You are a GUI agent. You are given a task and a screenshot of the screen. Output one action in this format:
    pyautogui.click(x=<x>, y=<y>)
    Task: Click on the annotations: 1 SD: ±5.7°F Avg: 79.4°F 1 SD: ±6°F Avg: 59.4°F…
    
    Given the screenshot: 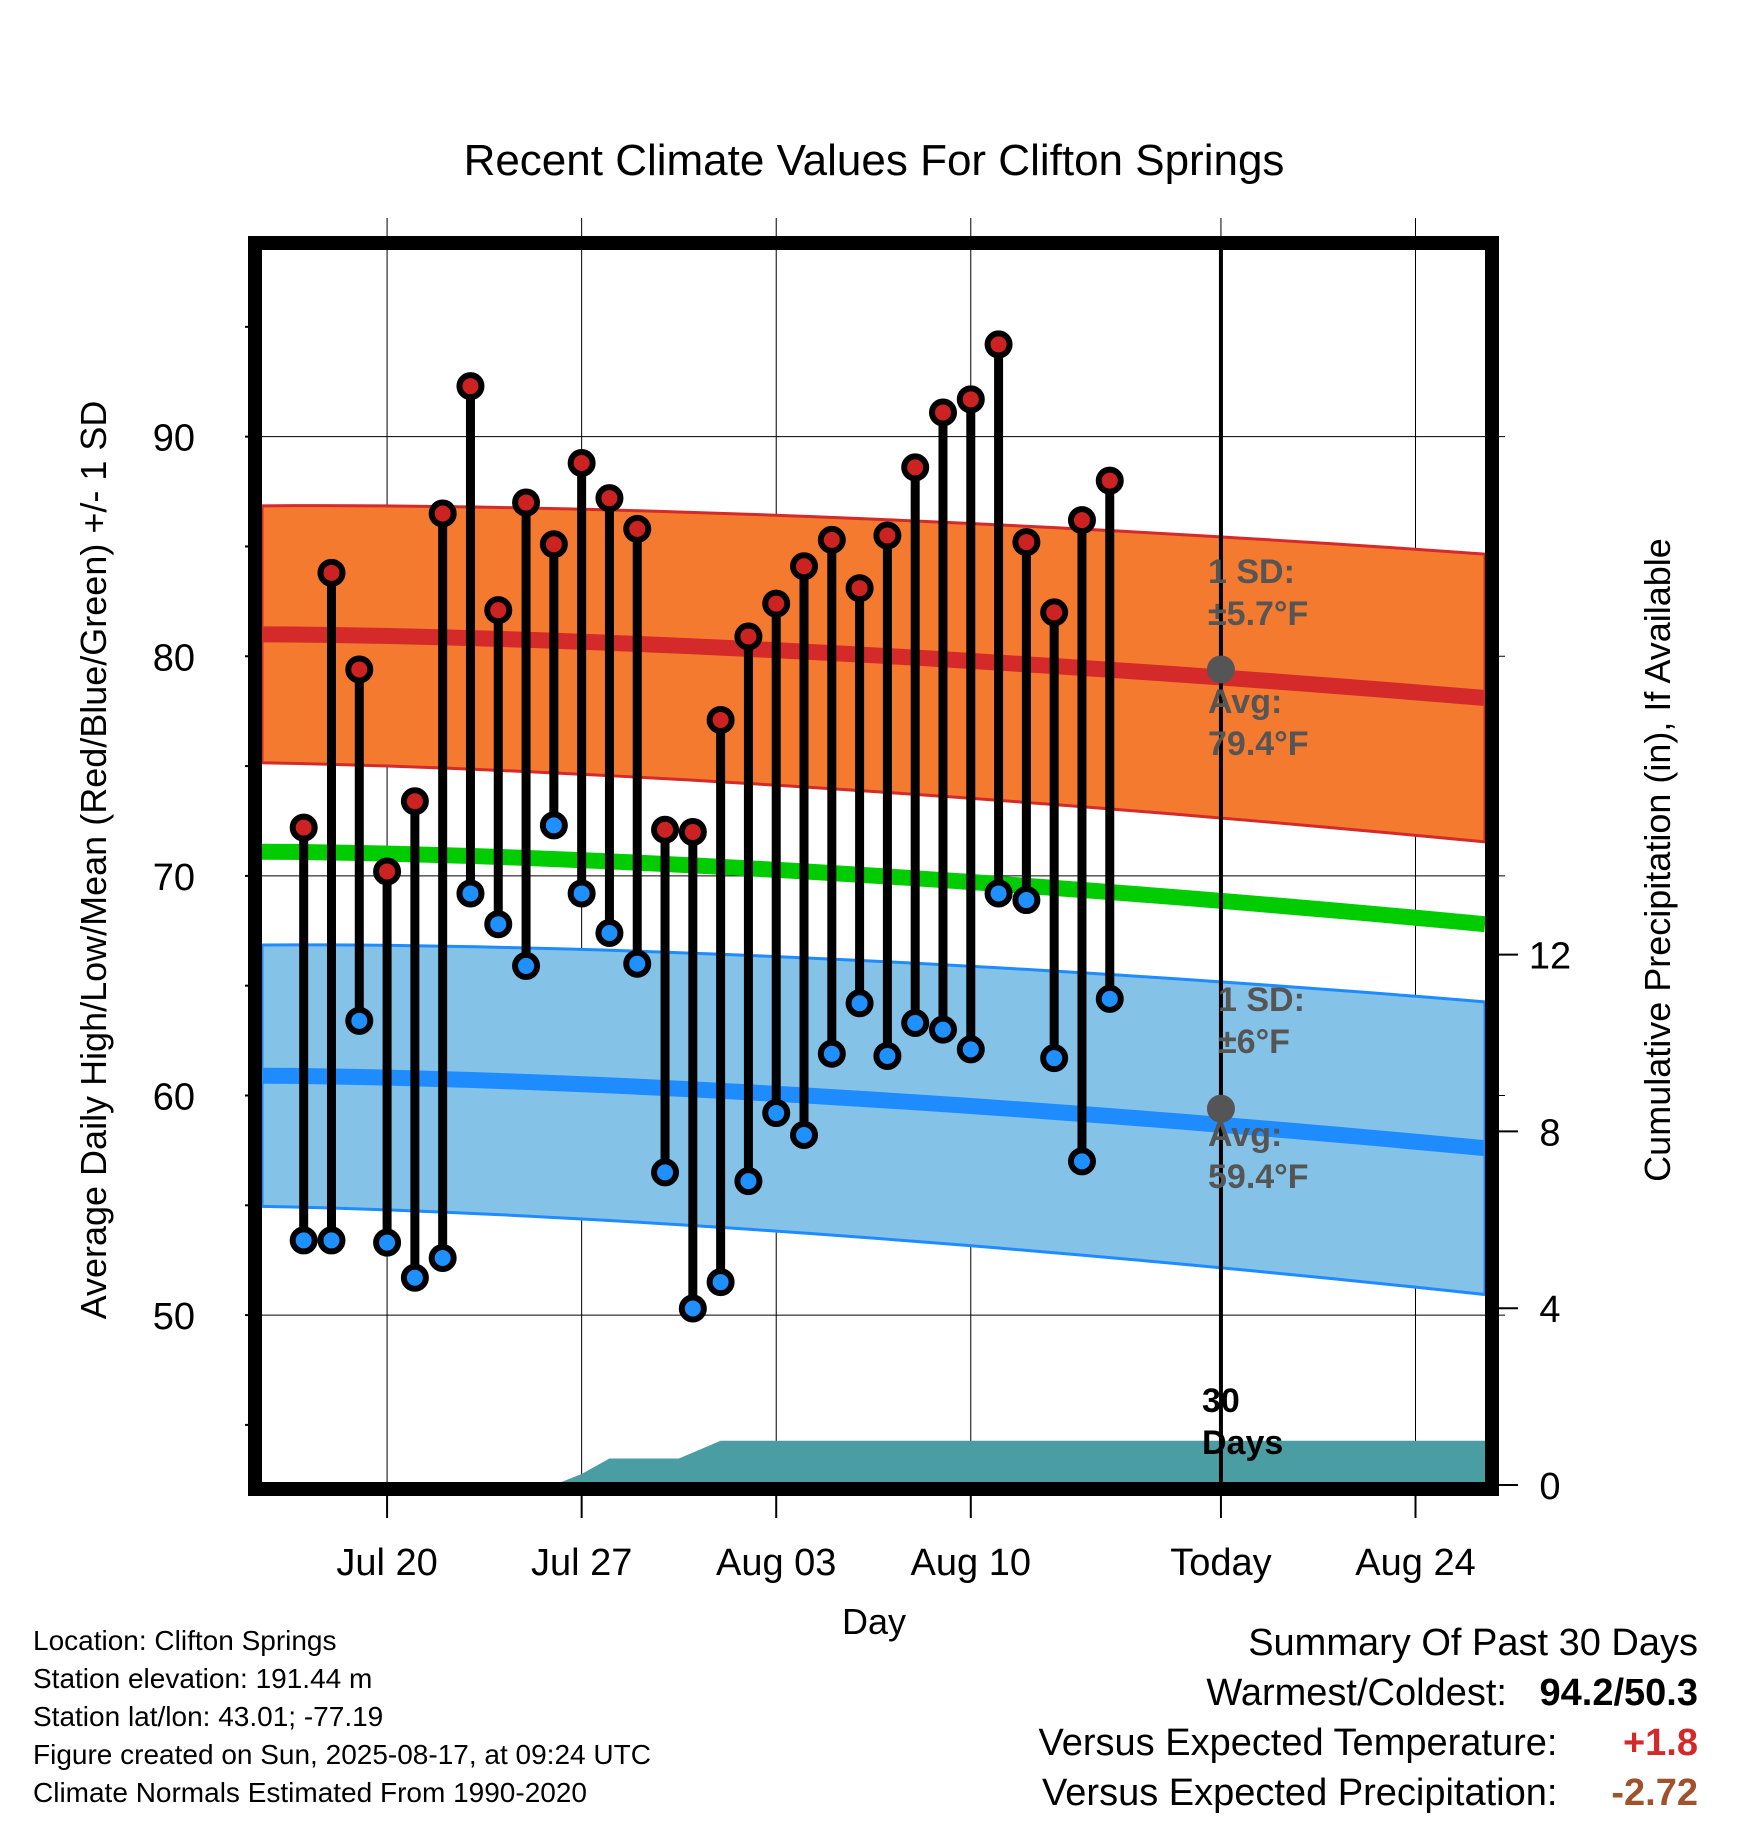 What is the action you would take?
    pyautogui.click(x=1255, y=866)
    